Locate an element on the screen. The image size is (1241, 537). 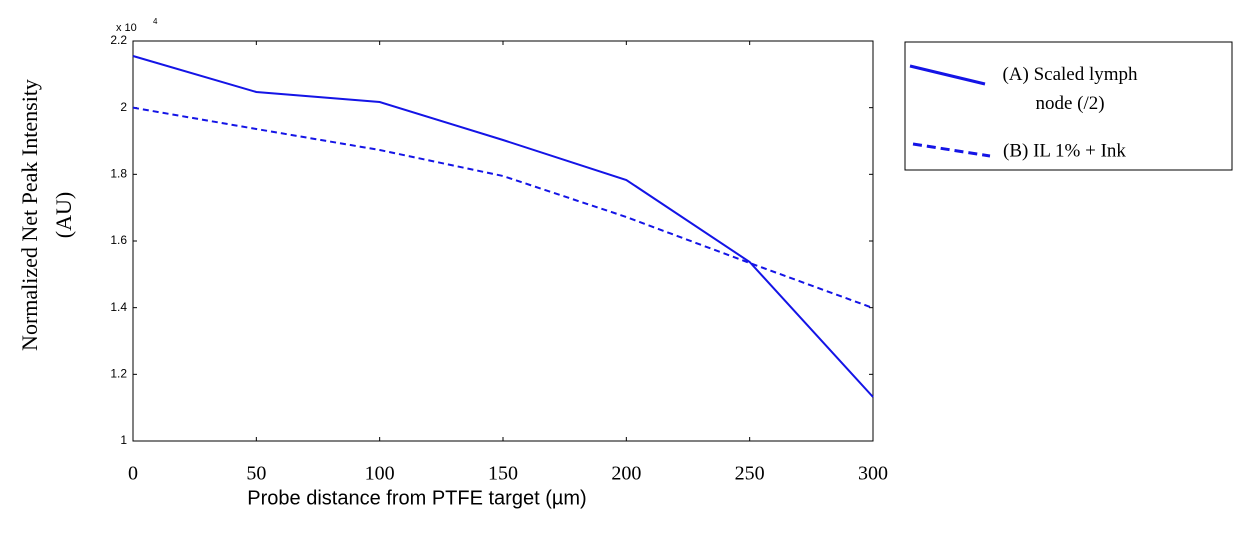
y-tick-label: 2.2 is located at coordinates (118, 40).